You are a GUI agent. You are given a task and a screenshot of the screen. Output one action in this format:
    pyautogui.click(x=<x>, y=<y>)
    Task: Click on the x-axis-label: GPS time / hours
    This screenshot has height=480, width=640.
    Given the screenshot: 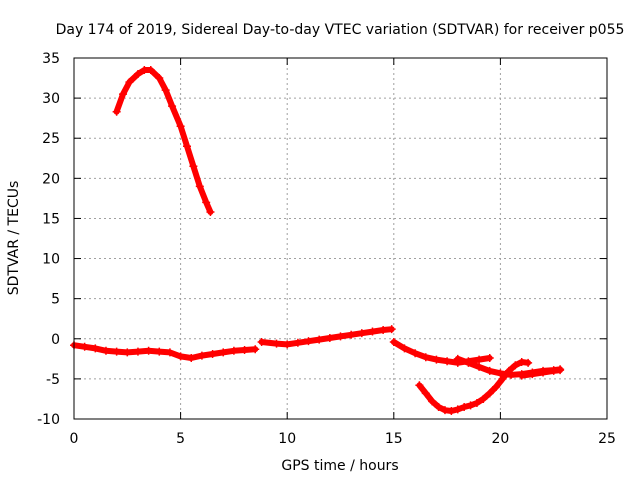 What is the action you would take?
    pyautogui.click(x=339, y=466)
    